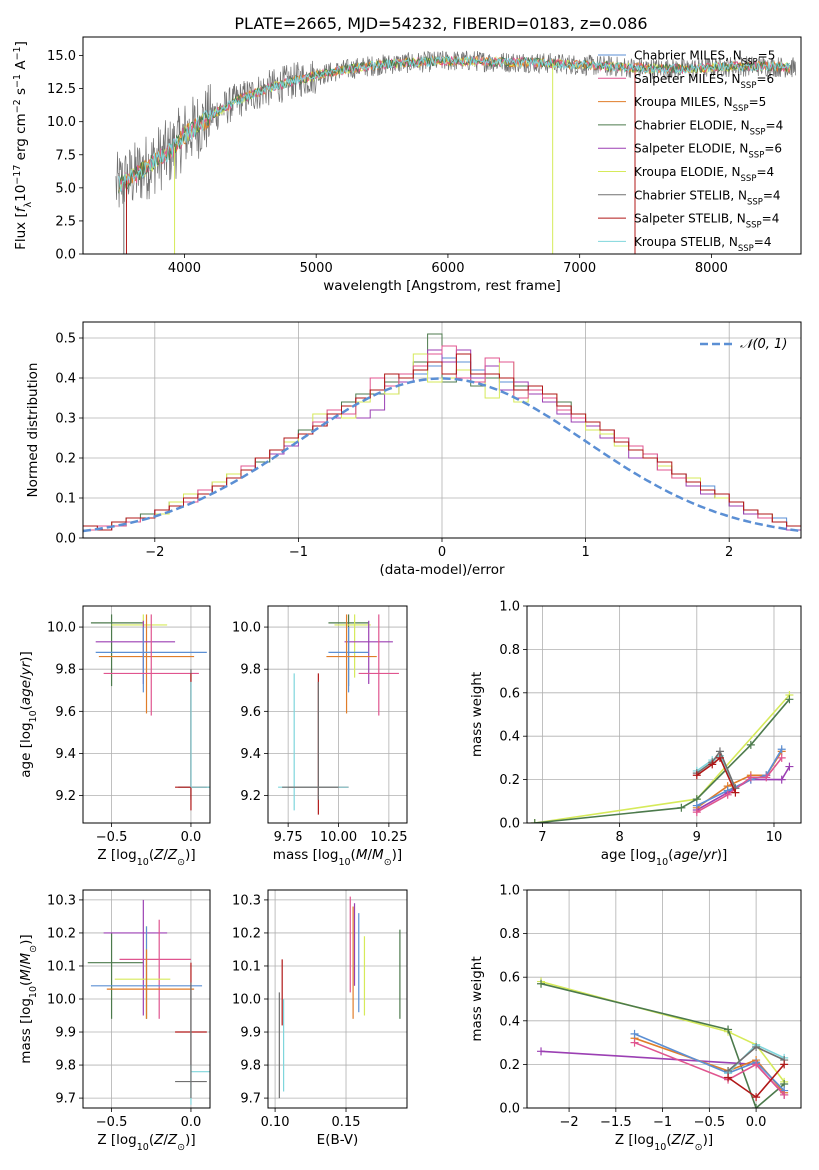 The width and height of the screenshot is (819, 1170). Describe the element at coordinates (442, 286) in the screenshot. I see `x-axis-label: wavelength [Angstrom, rest frame]` at that location.